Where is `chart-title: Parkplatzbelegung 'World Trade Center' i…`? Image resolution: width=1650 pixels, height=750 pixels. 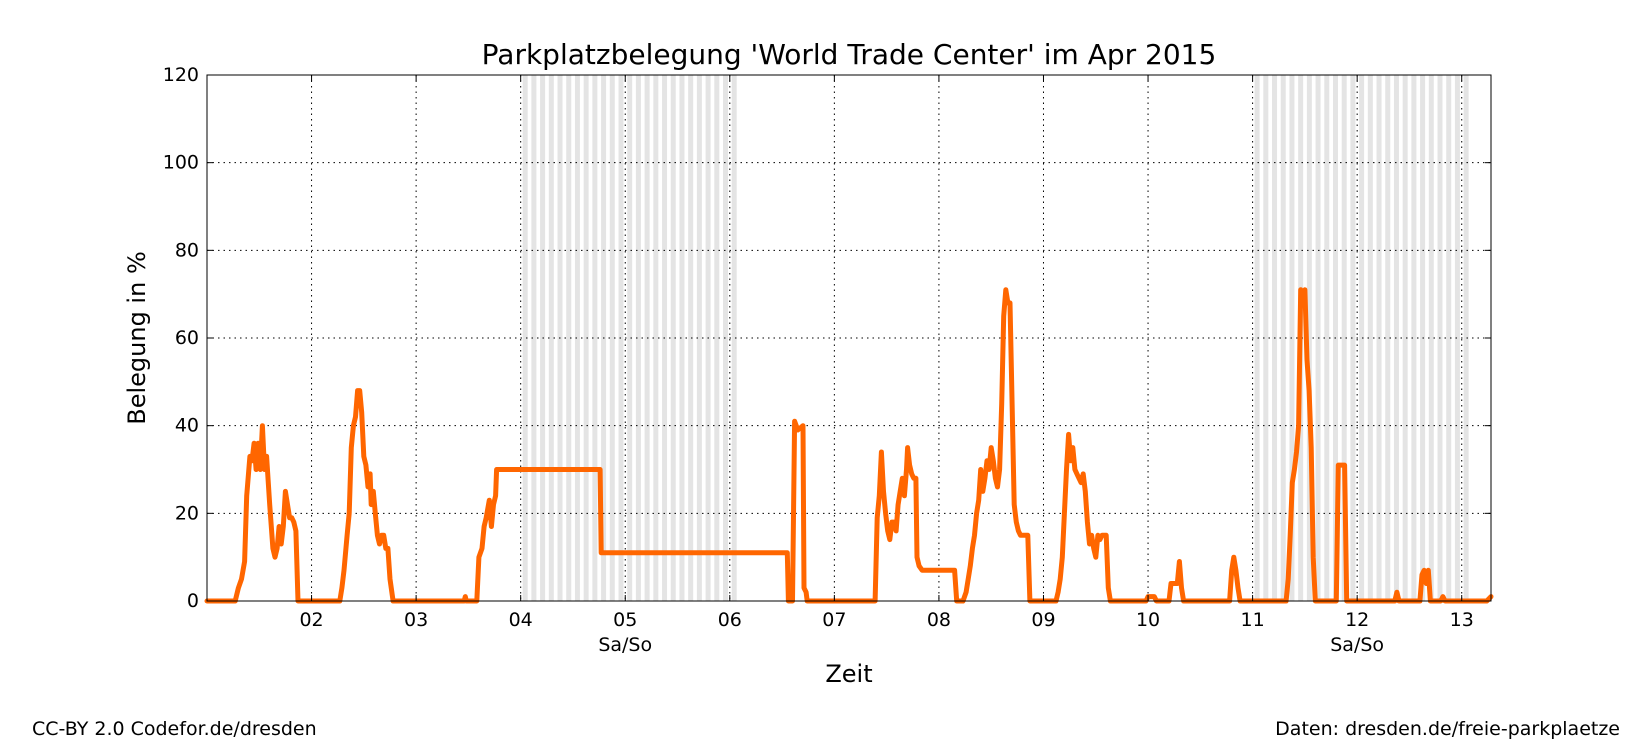
chart-title: Parkplatzbelegung 'World Trade Center' i… is located at coordinates (849, 54).